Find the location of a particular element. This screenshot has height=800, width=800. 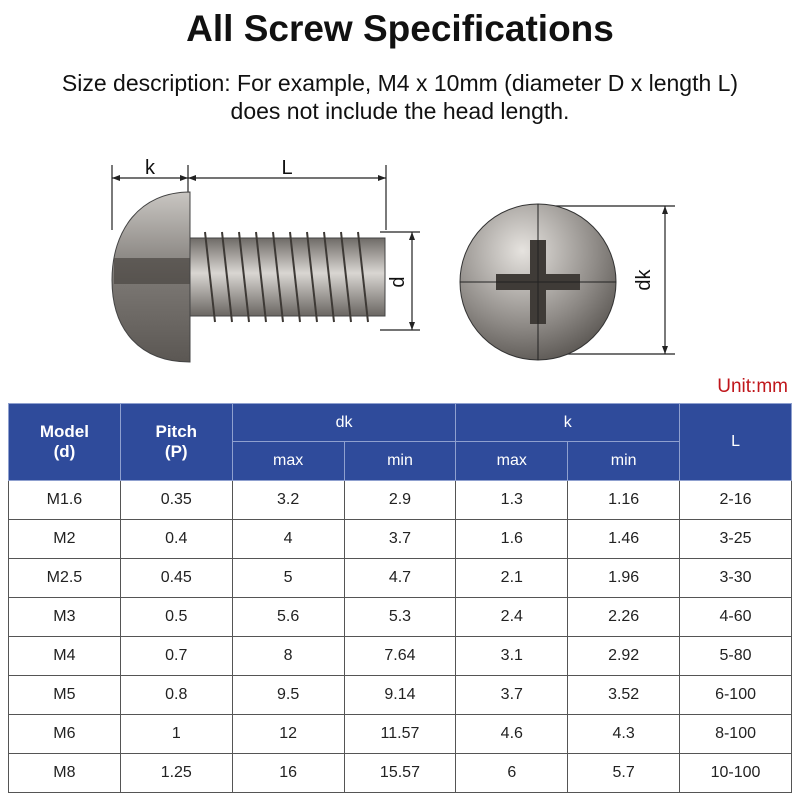

table-cell: 9.14 is located at coordinates (400, 695).